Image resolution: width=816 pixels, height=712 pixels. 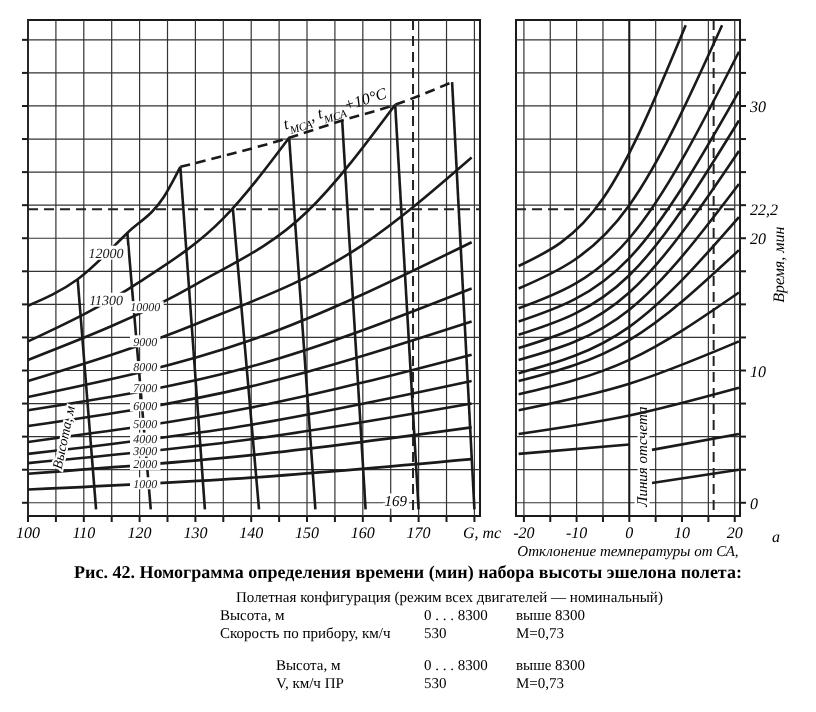 I want to click on y-tick-label: 30, so click(x=757, y=106).